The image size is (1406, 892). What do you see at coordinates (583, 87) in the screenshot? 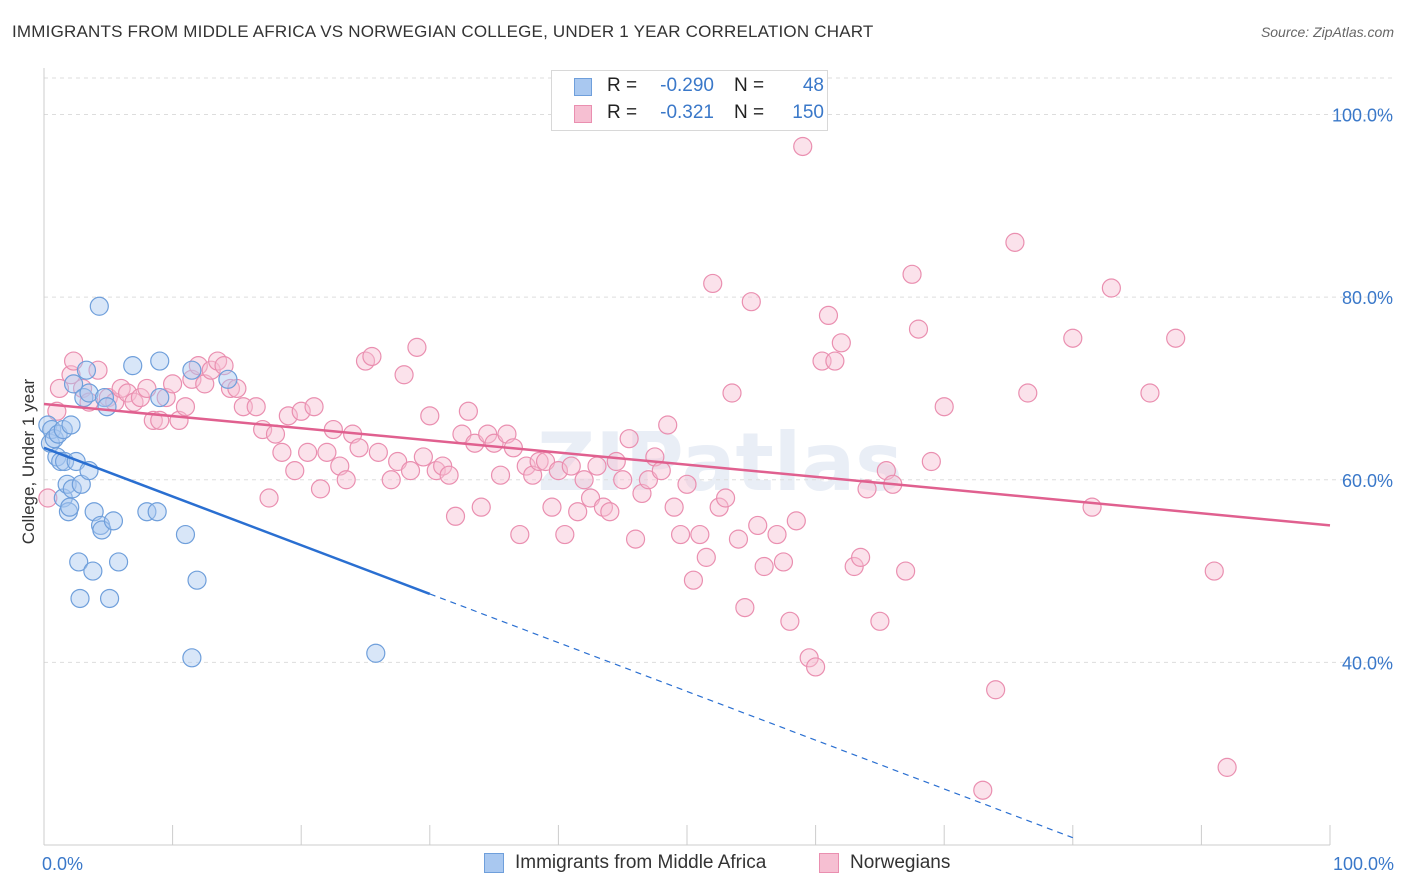
I see `blue-swatch` at bounding box center [583, 87].